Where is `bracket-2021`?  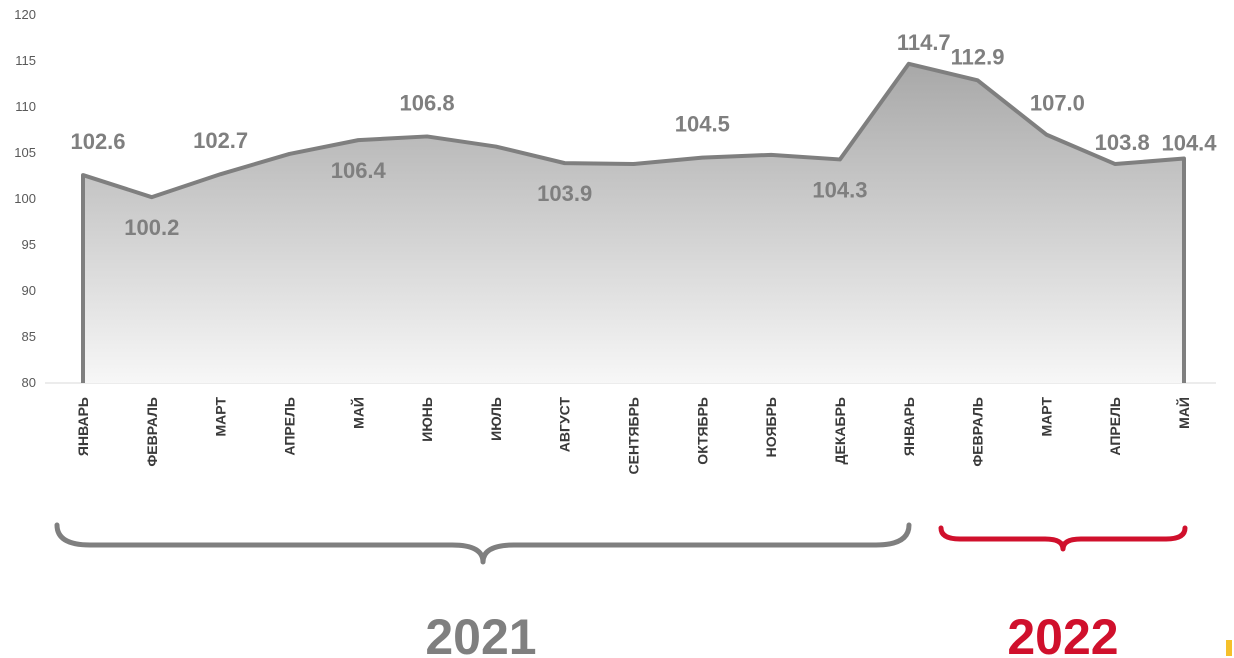
bracket-2021 is located at coordinates (483, 543).